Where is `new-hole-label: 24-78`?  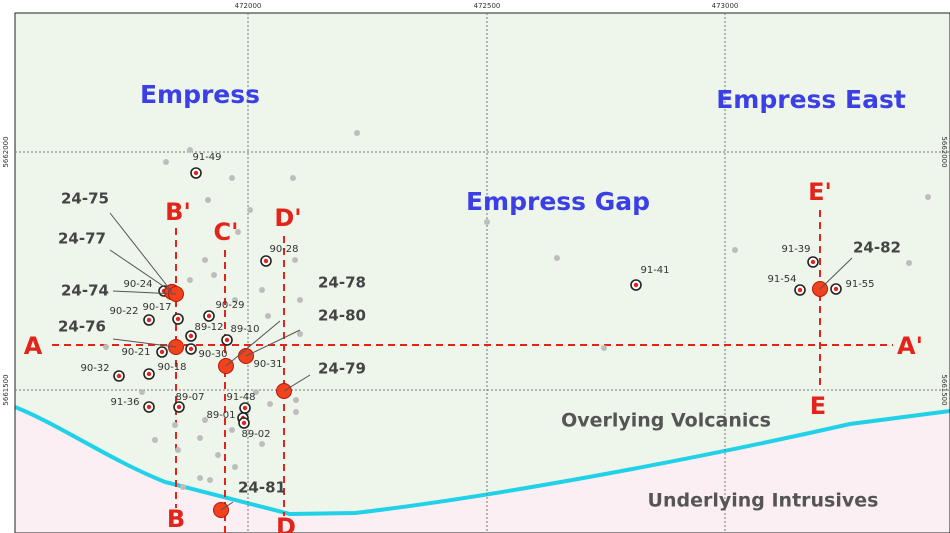
new-hole-label: 24-78 is located at coordinates (342, 283).